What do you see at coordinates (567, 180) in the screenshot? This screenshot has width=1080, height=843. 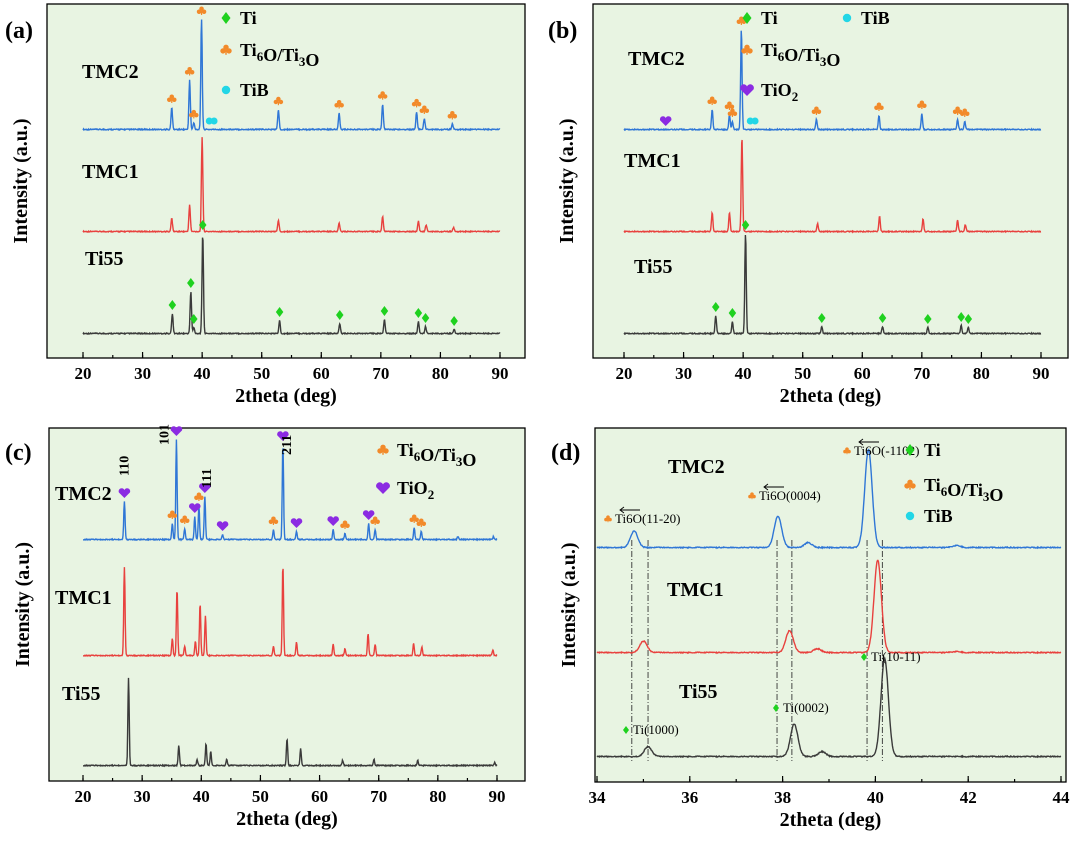 I see `y-axis-label: Intensity (a.u.)` at bounding box center [567, 180].